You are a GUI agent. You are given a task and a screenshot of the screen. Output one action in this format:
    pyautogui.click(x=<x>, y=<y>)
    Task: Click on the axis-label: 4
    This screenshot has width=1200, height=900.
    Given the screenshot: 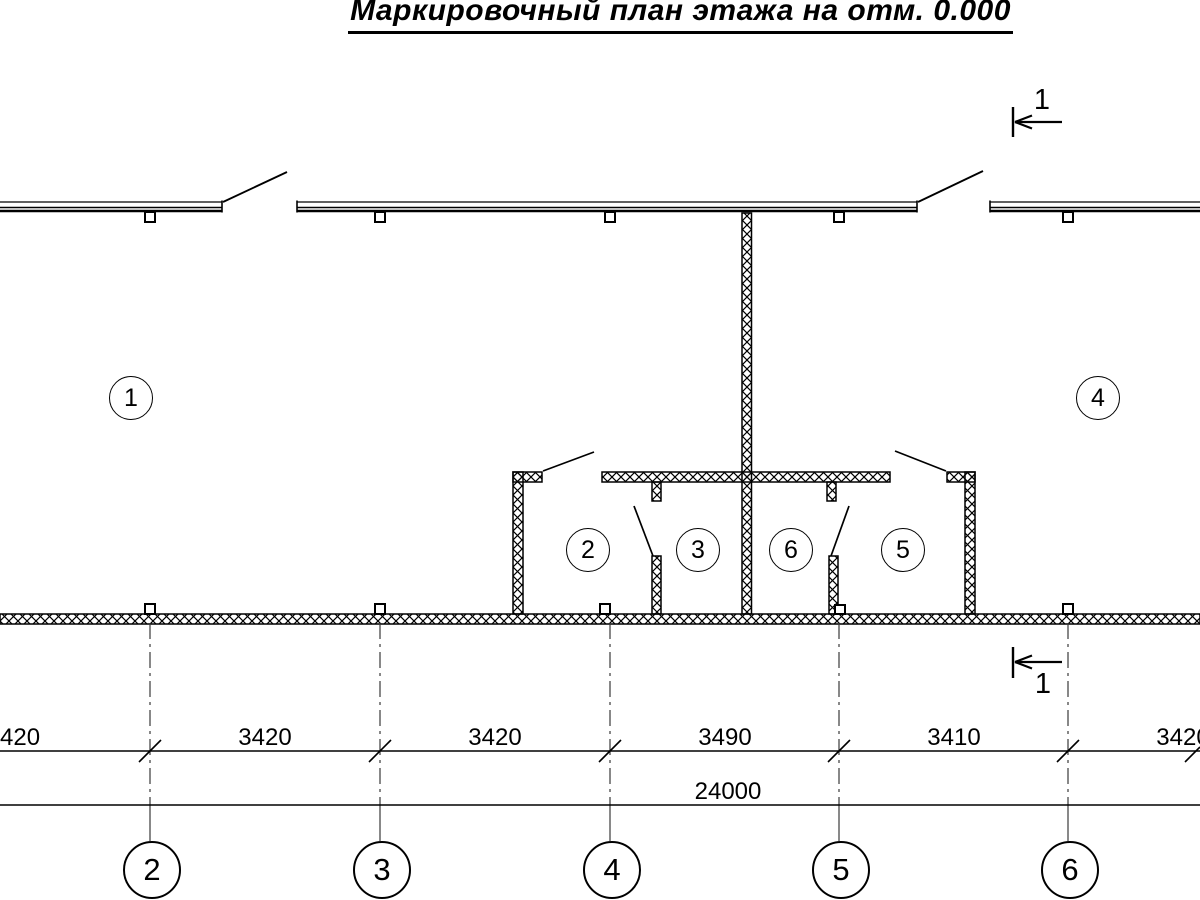 What is the action you would take?
    pyautogui.click(x=612, y=869)
    